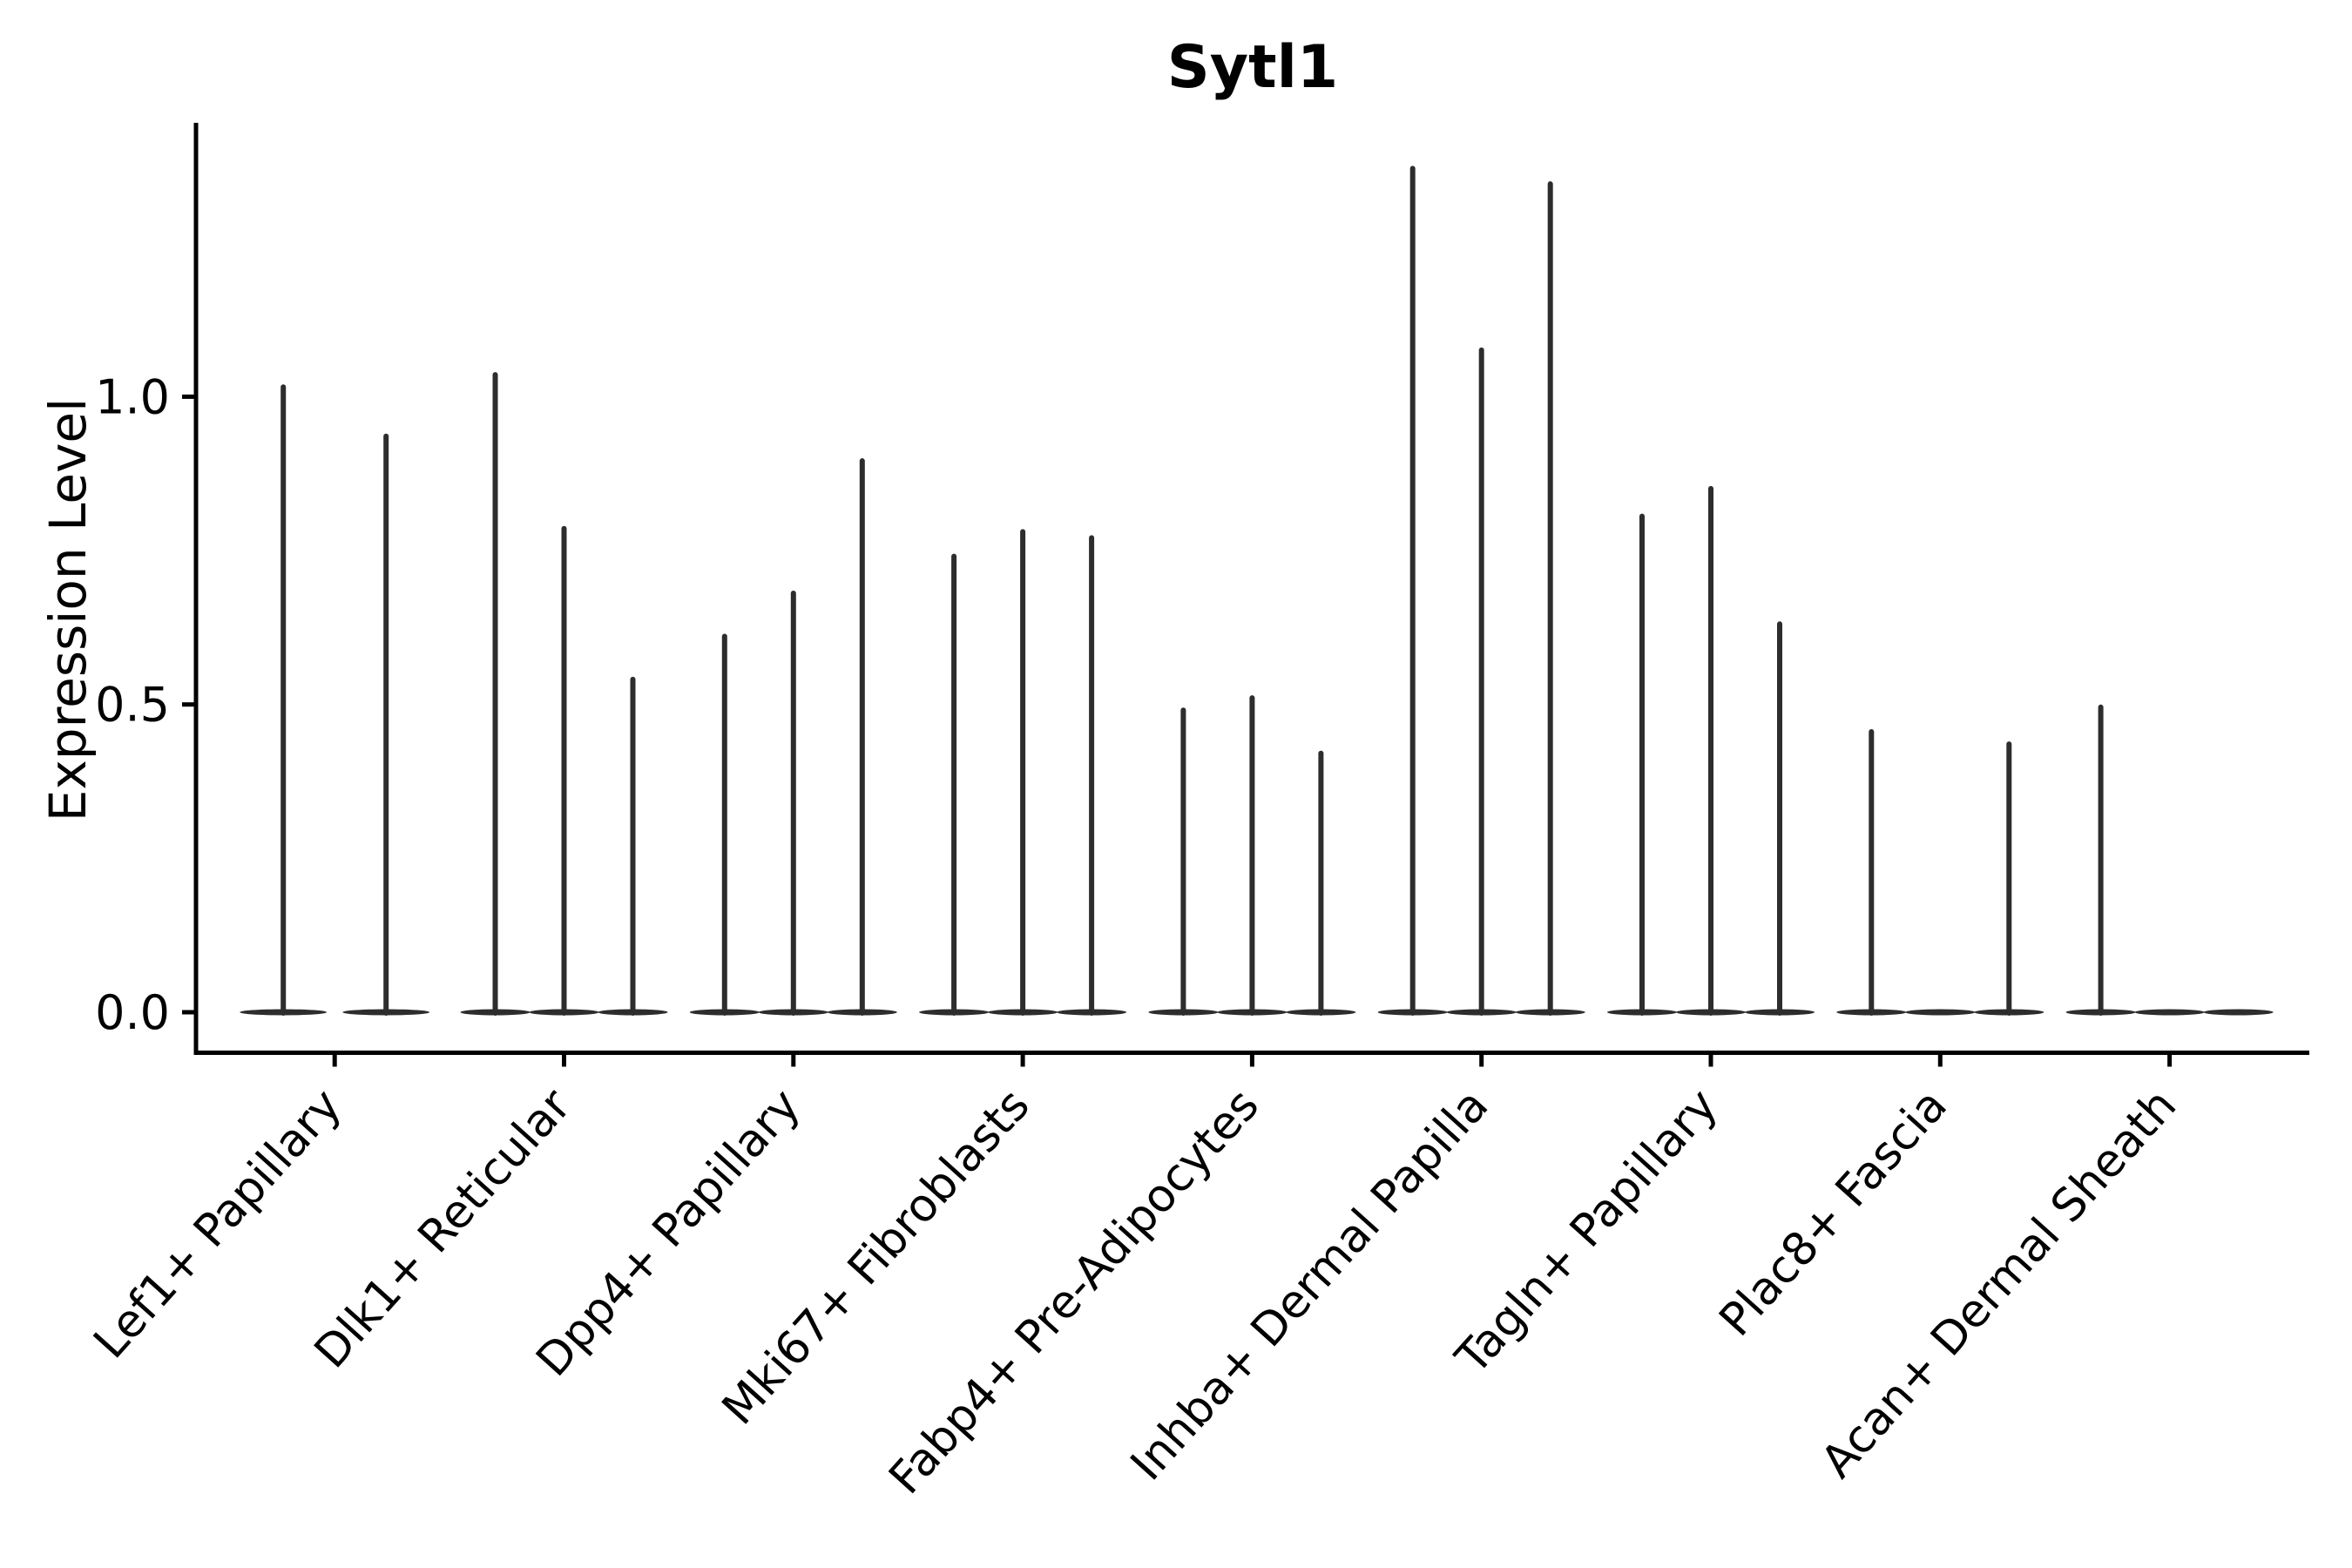  I want to click on x-tick-label: Fabp4+ Pre-Adipocytes, so click(1074, 1291).